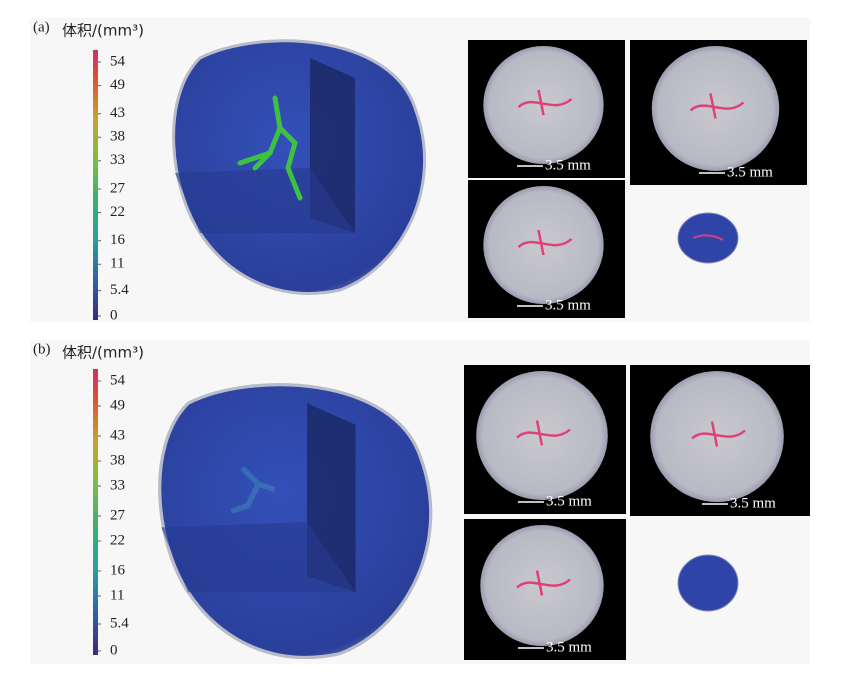 The height and width of the screenshot is (690, 851). I want to click on panel-label: (b), so click(42, 349).